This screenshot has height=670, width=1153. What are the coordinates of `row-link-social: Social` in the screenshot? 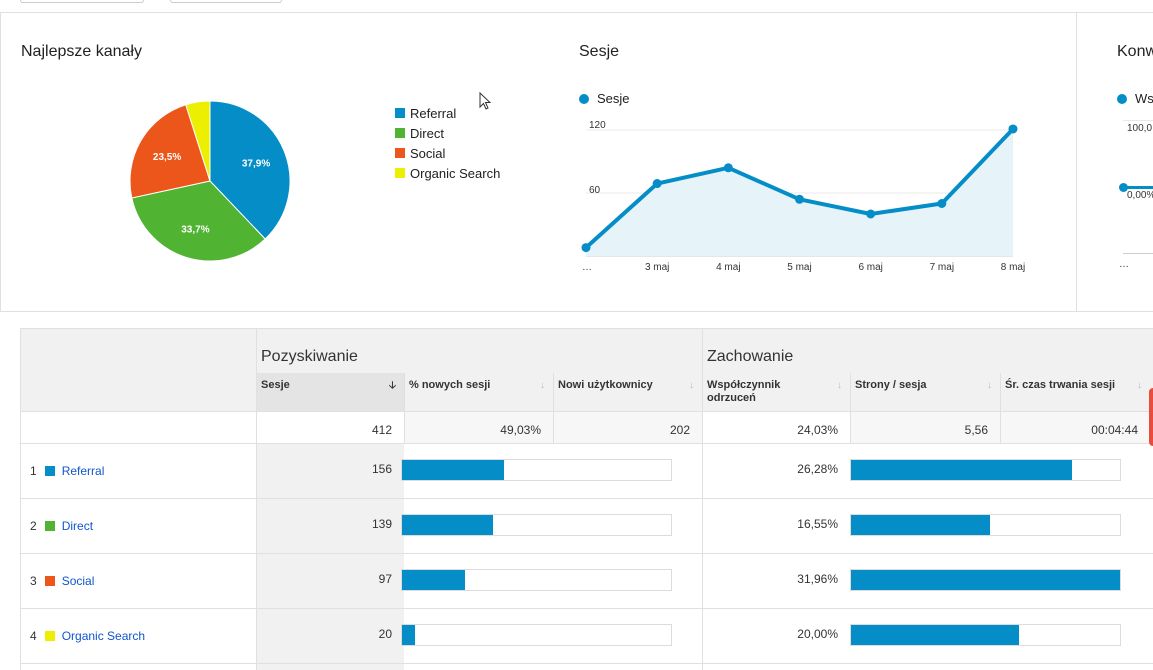 It's located at (78, 580).